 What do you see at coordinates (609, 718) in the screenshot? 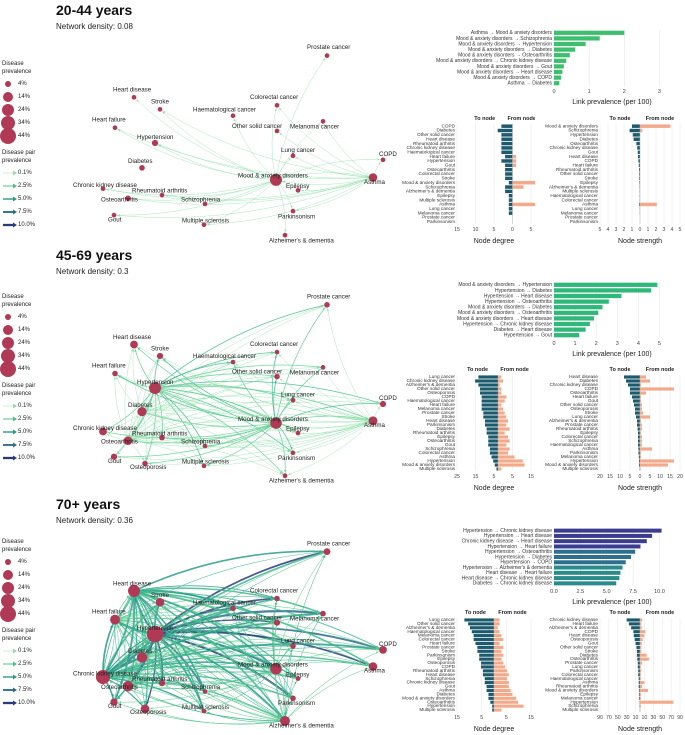
I see `x-tick-label: 70` at bounding box center [609, 718].